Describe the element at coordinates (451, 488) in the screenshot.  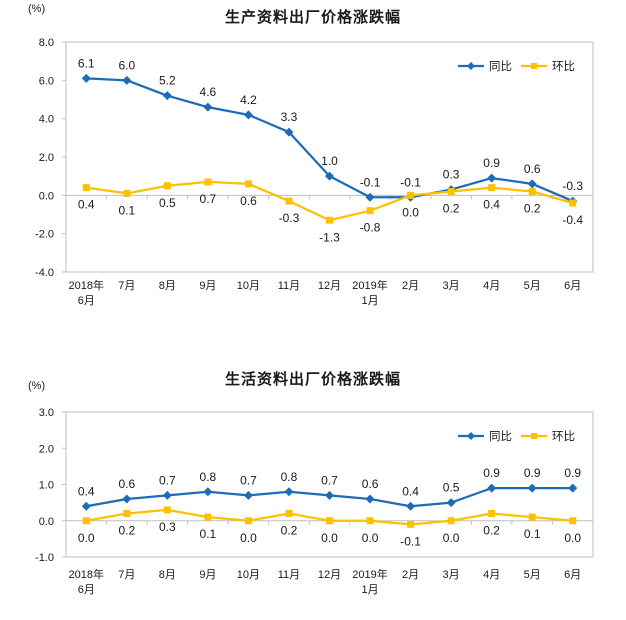
I see `data-label: 0.5` at that location.